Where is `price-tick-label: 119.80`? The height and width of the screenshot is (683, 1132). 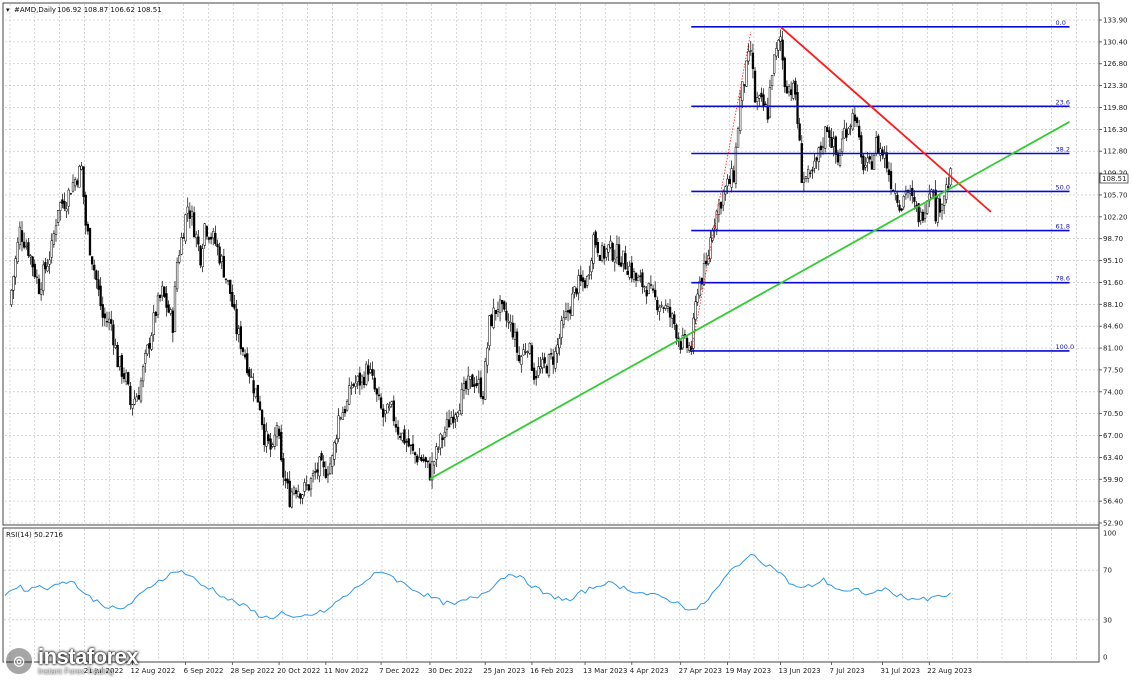 price-tick-label: 119.80 is located at coordinates (1115, 108).